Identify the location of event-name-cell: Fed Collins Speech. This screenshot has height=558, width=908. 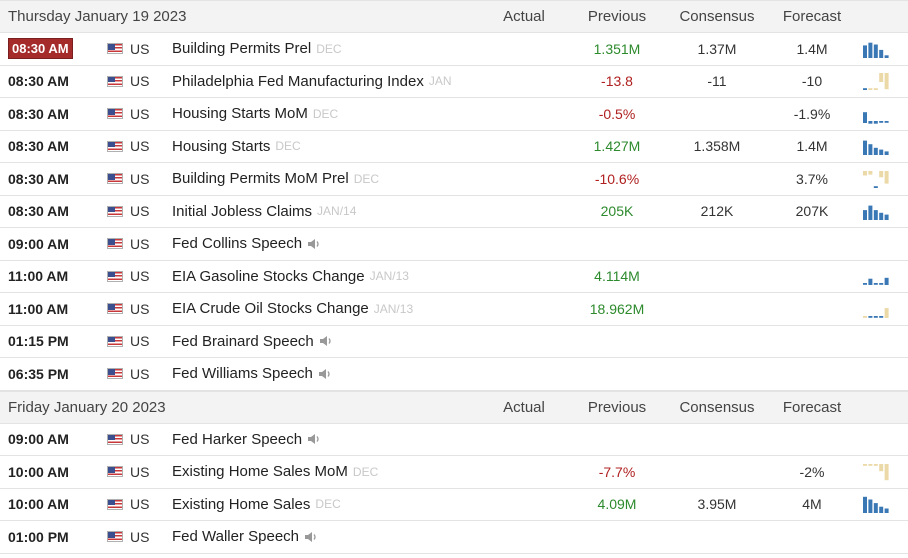
(246, 244).